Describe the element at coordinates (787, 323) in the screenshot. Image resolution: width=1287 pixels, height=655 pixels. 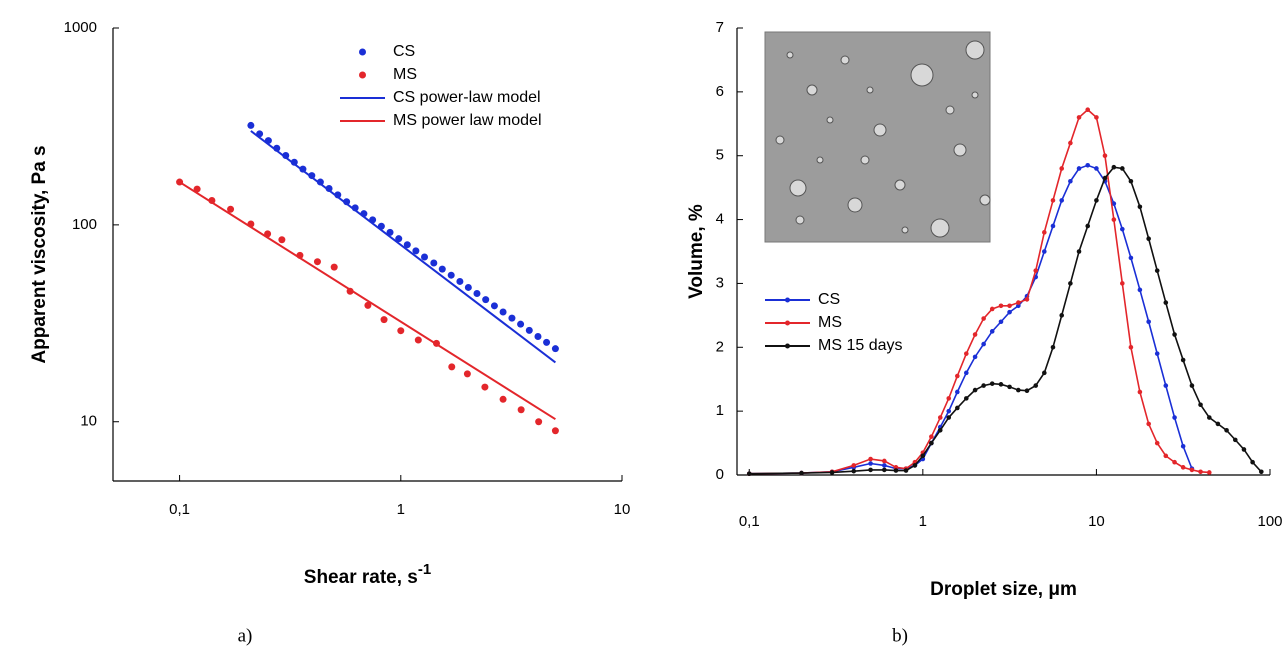
I see `legend-marker` at that location.